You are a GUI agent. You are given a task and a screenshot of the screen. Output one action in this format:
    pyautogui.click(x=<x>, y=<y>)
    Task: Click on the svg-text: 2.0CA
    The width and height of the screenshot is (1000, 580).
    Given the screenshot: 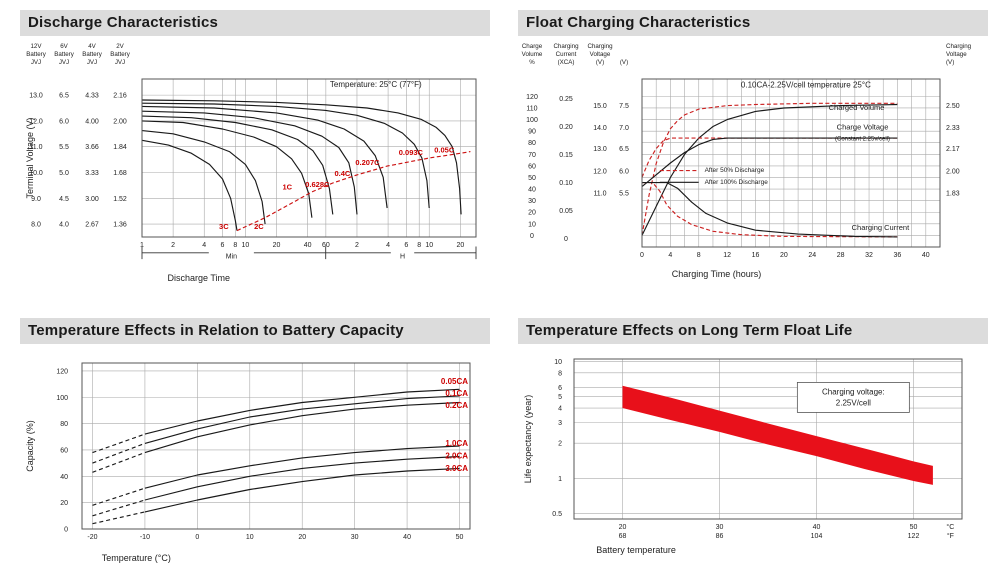 What is the action you would take?
    pyautogui.click(x=456, y=455)
    